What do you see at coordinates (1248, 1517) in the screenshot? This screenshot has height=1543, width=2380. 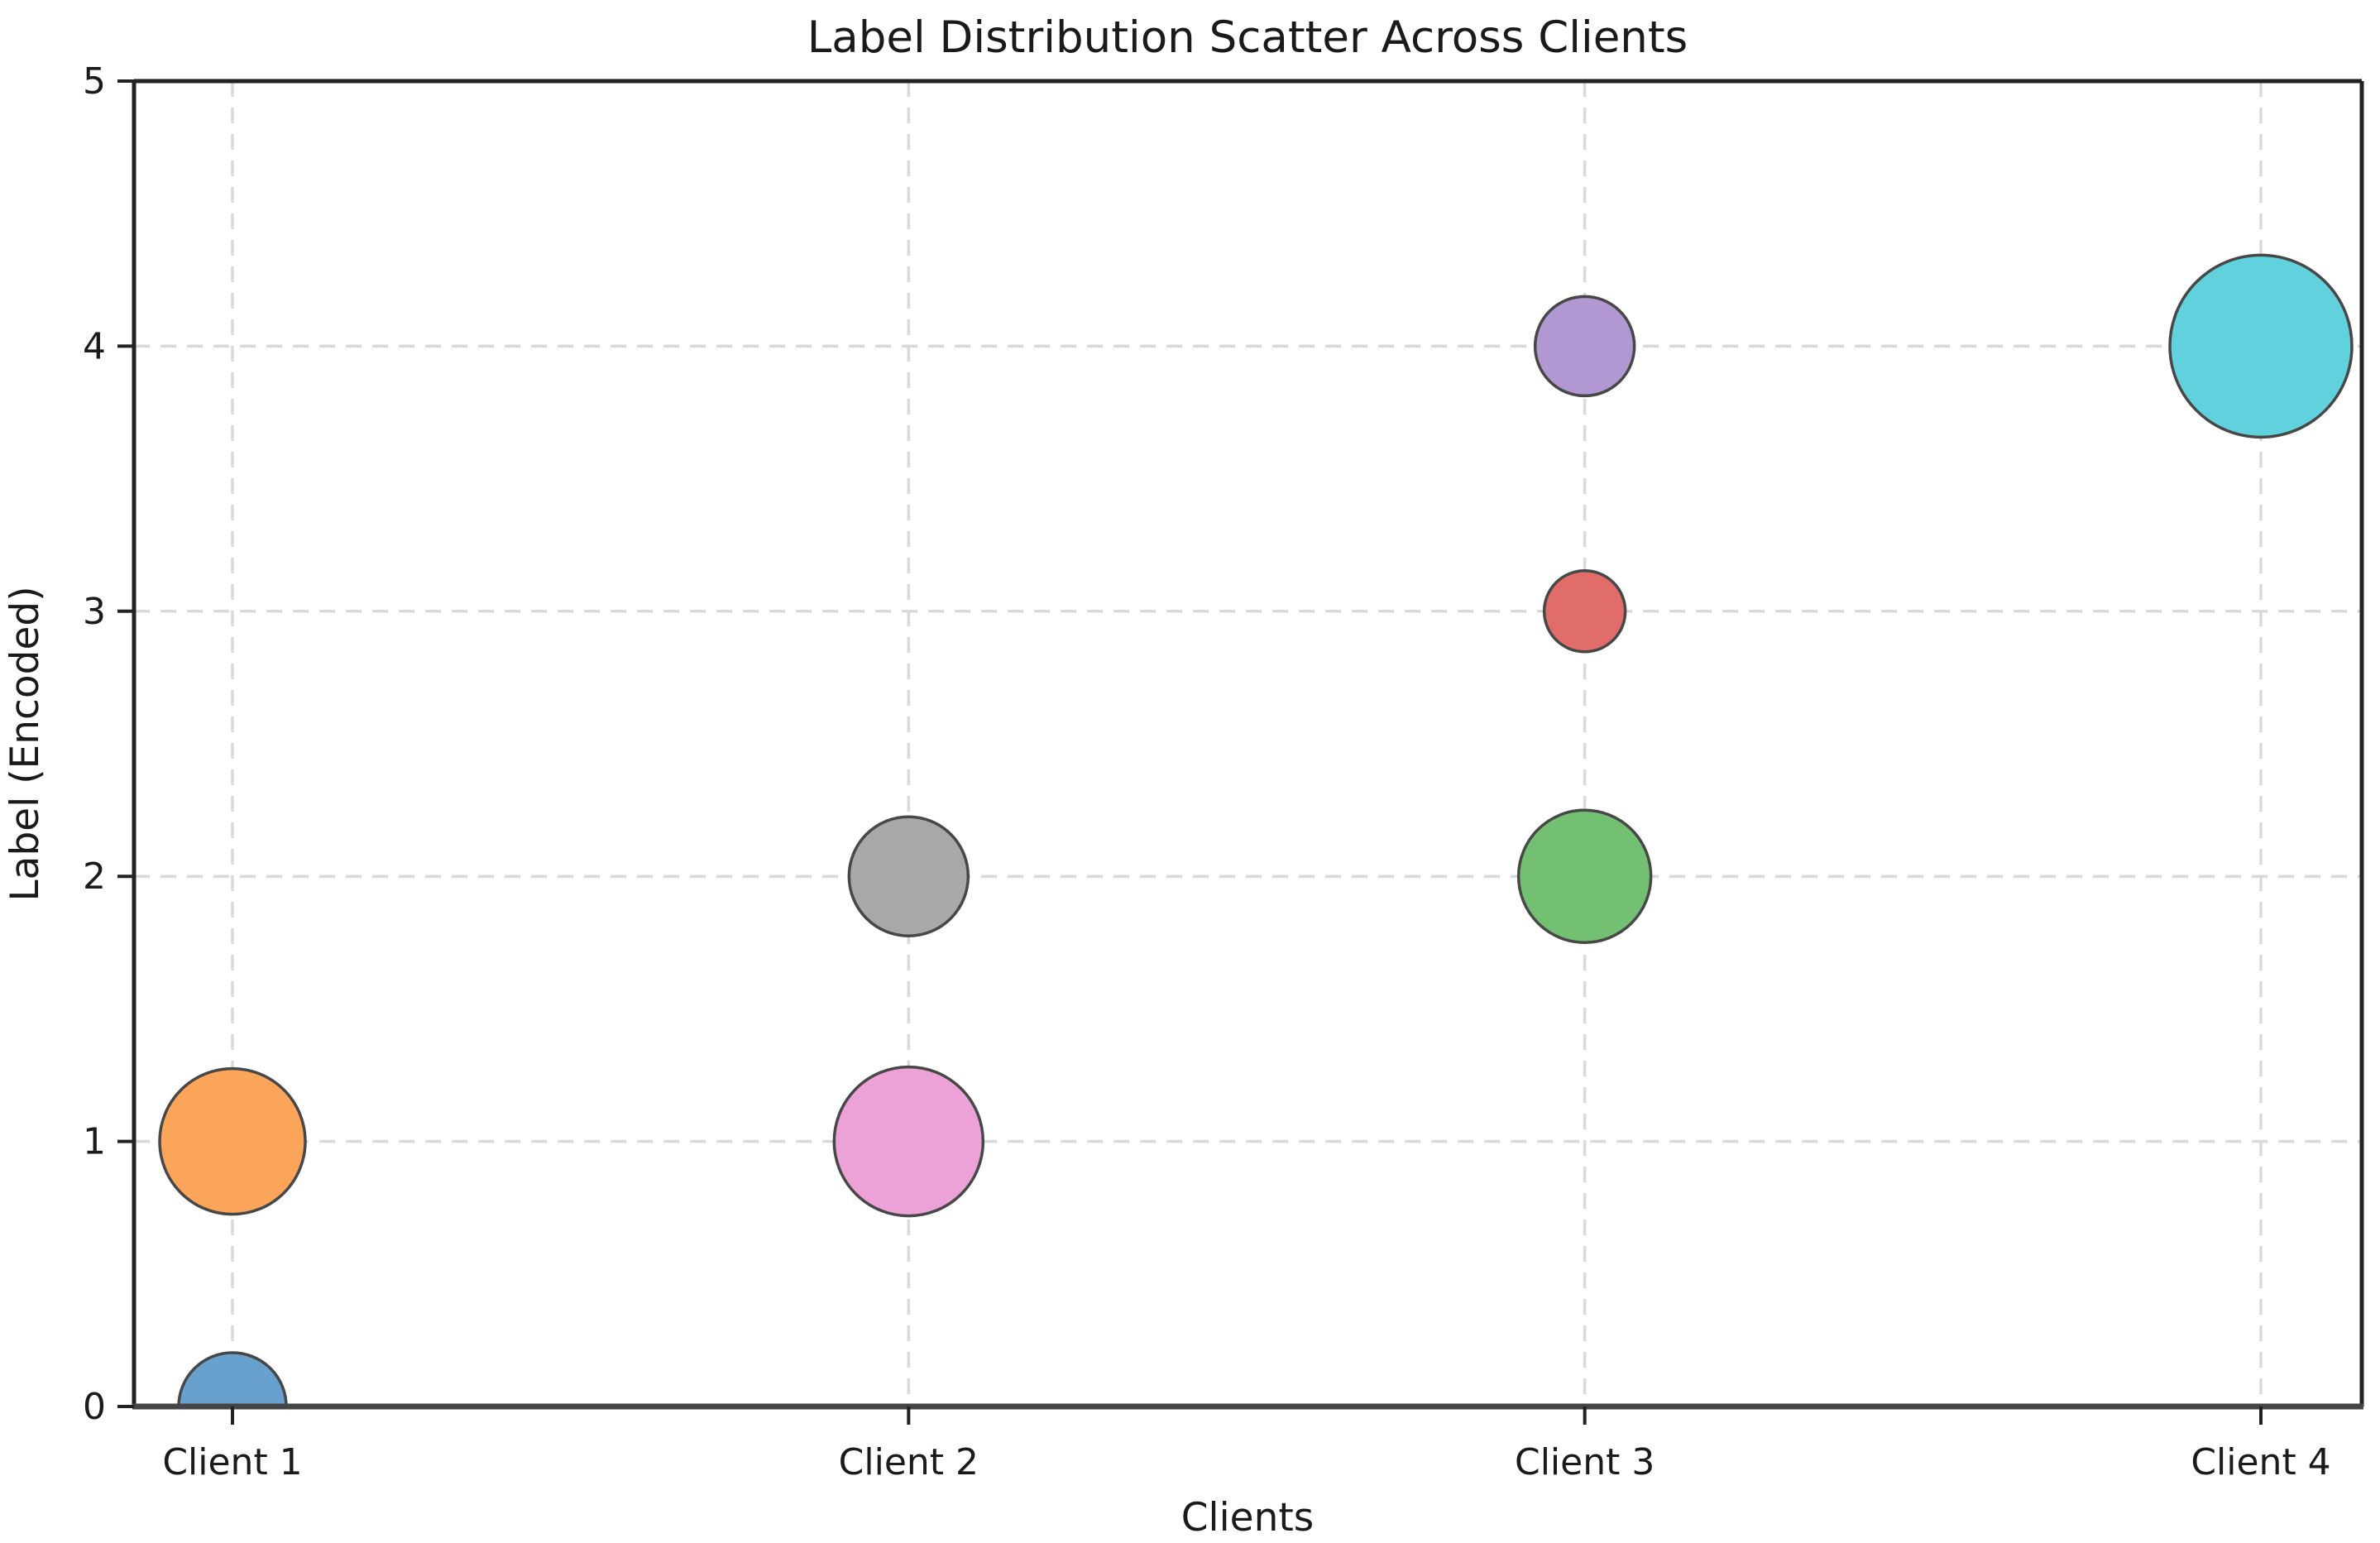 I see `x-axis-label: Clients` at bounding box center [1248, 1517].